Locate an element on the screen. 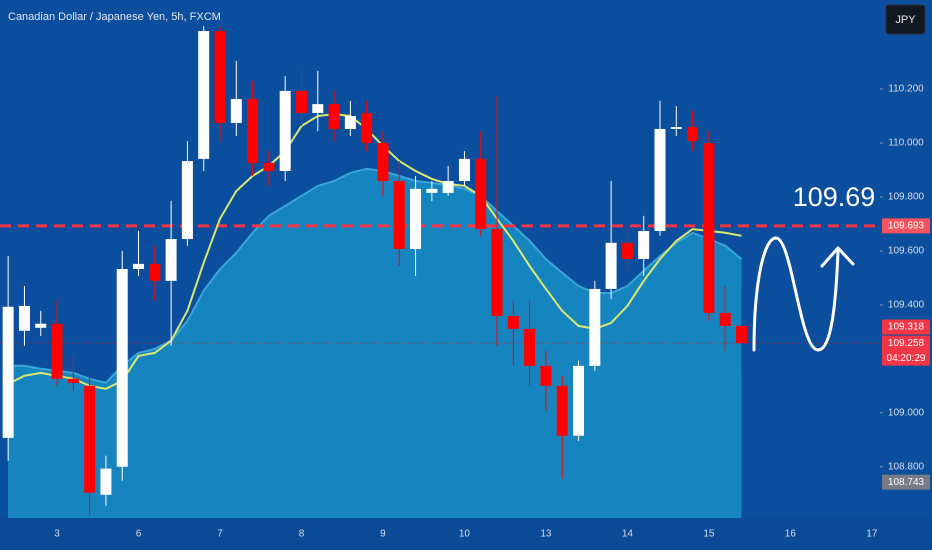 This screenshot has height=550, width=932. time-axis is located at coordinates (466, 534).